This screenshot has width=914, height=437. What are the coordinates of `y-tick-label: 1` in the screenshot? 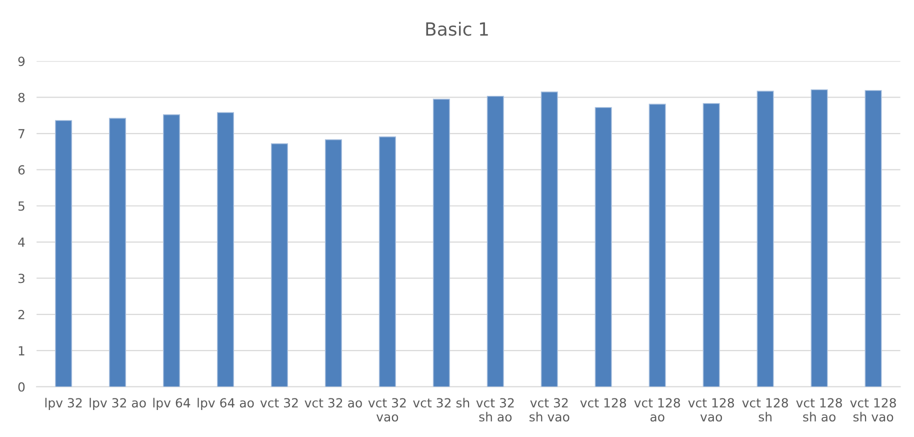 It's located at (21, 351).